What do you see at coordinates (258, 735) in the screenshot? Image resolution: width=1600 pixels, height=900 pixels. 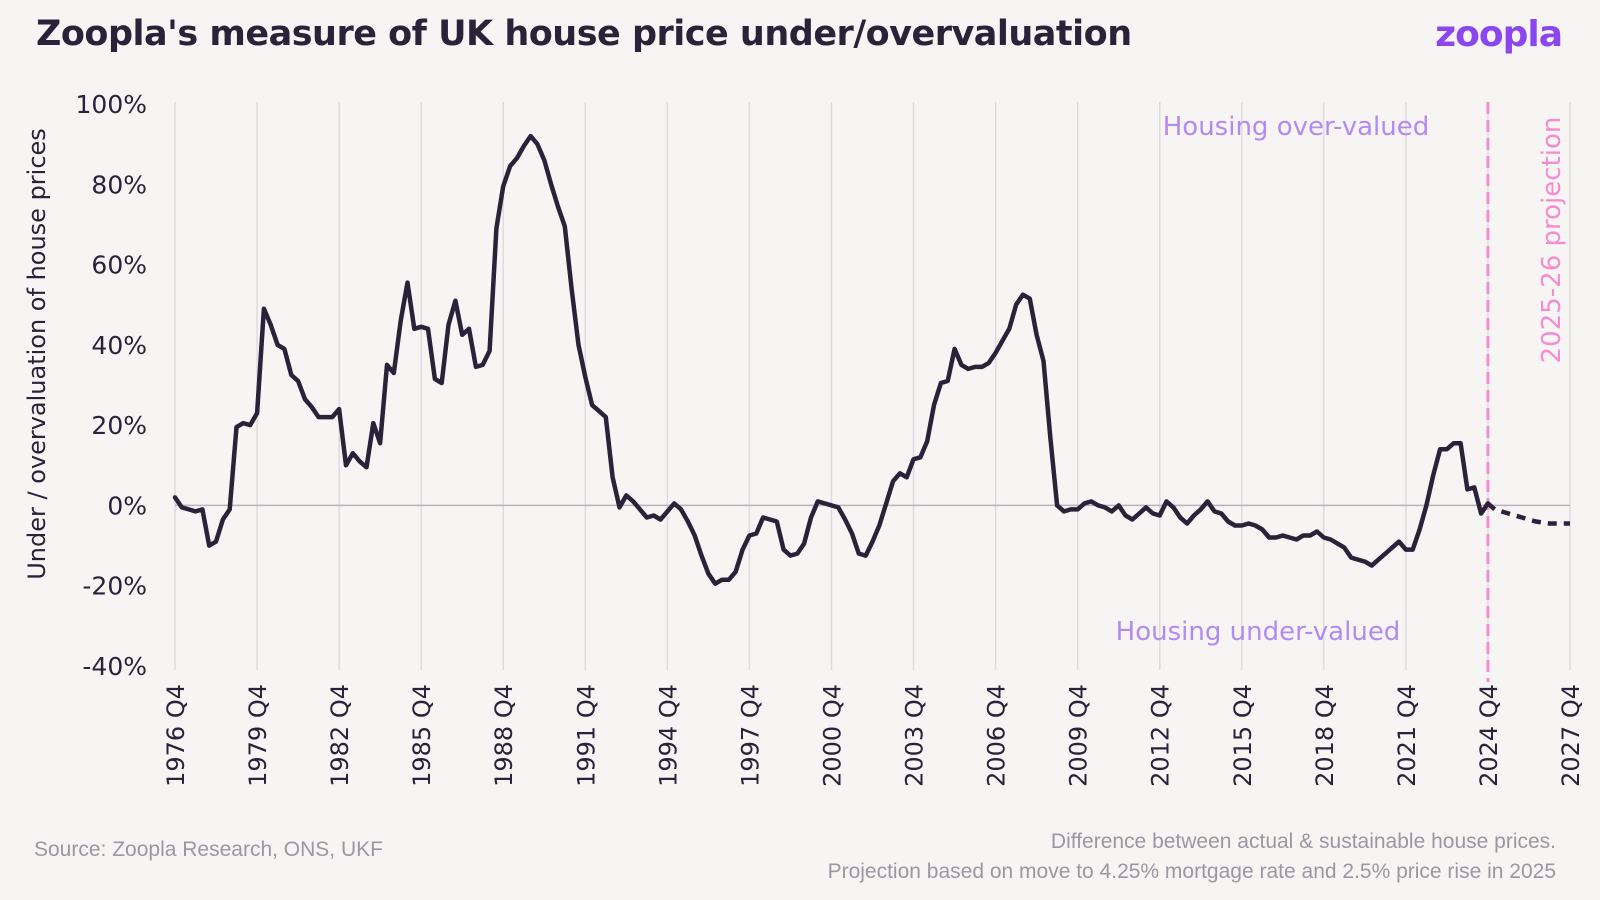 I see `x-tick-label: 1979 Q4` at bounding box center [258, 735].